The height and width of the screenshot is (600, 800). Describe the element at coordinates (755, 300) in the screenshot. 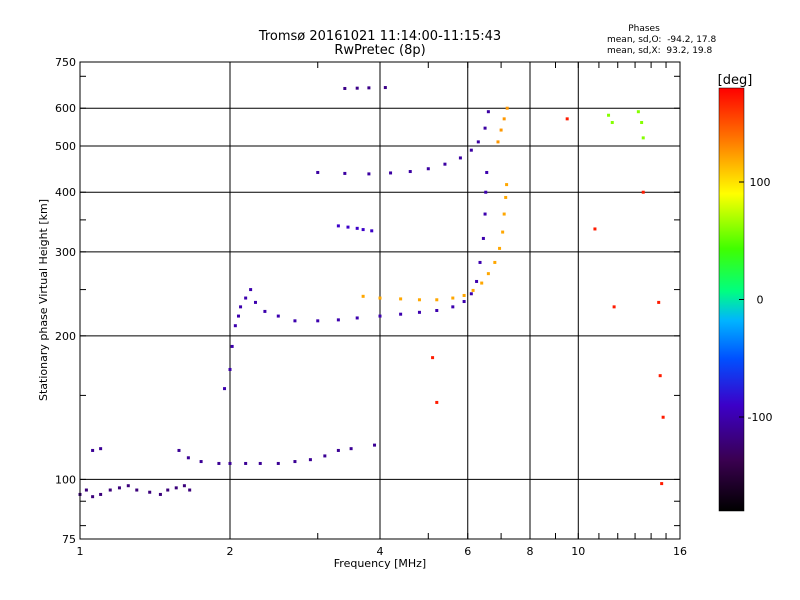

I see `colorbar-ticks: 100 0 -100` at that location.